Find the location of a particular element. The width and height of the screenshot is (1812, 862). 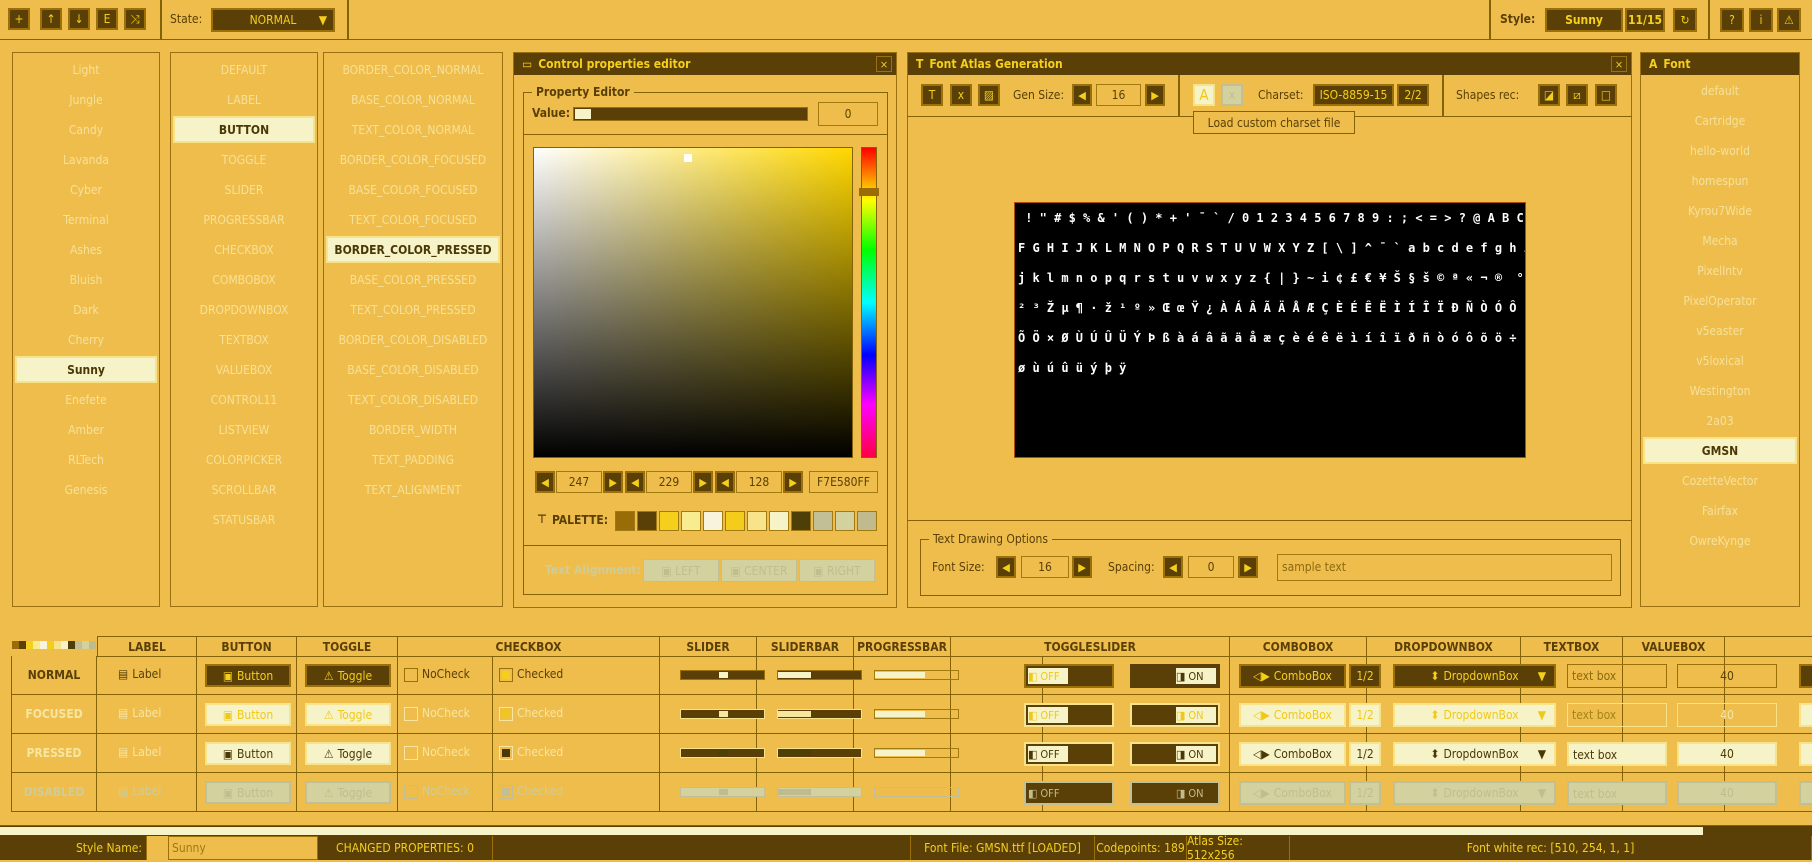

close-button: × is located at coordinates (884, 64).